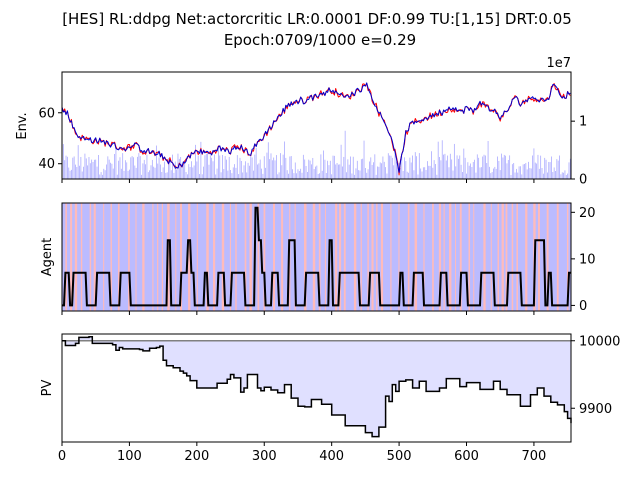  What do you see at coordinates (595, 375) in the screenshot?
I see `pv-right-y-ticks: 9900 10000` at bounding box center [595, 375].